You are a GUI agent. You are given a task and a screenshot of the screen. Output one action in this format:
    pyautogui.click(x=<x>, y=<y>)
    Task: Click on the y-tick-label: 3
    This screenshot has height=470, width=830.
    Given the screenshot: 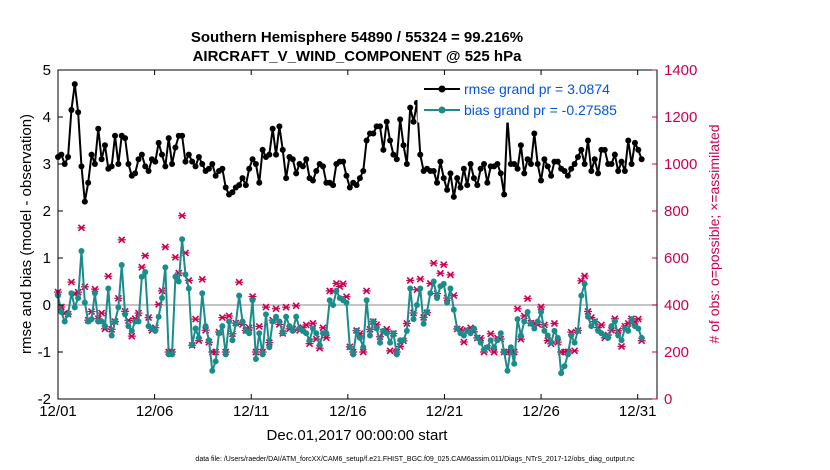 What is the action you would take?
    pyautogui.click(x=47, y=164)
    